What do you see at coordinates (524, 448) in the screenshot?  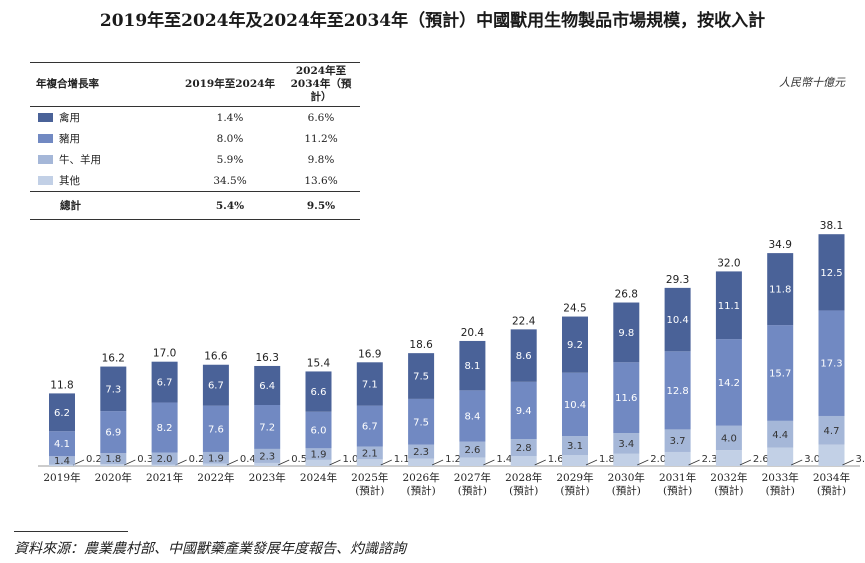 I see `data-label: 2.8` at bounding box center [524, 448].